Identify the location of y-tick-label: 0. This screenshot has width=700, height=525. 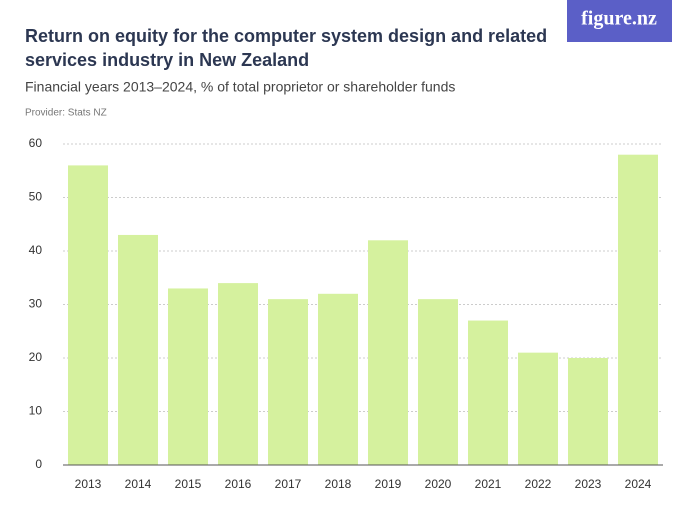
(38, 464).